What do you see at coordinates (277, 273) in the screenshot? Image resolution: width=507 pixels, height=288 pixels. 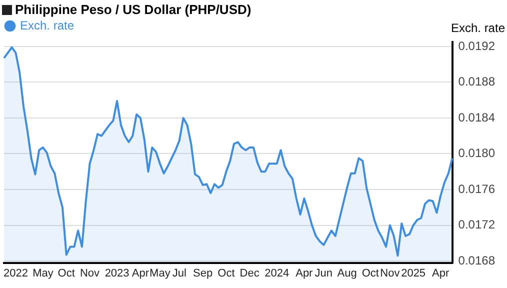 I see `x-tick-label: 2024` at bounding box center [277, 273].